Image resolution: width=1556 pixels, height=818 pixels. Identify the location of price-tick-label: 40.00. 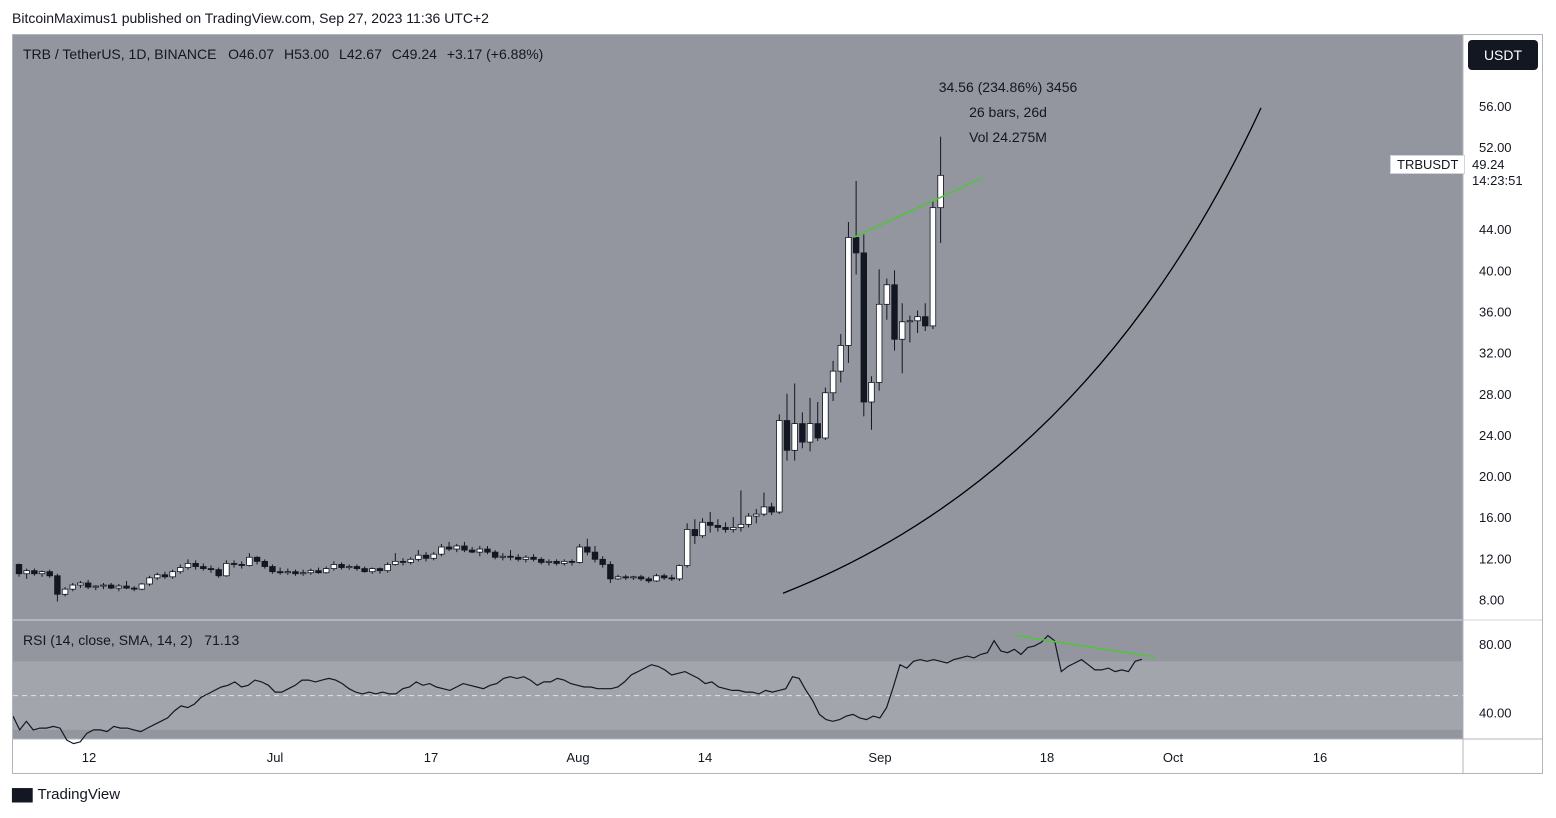
(1495, 270).